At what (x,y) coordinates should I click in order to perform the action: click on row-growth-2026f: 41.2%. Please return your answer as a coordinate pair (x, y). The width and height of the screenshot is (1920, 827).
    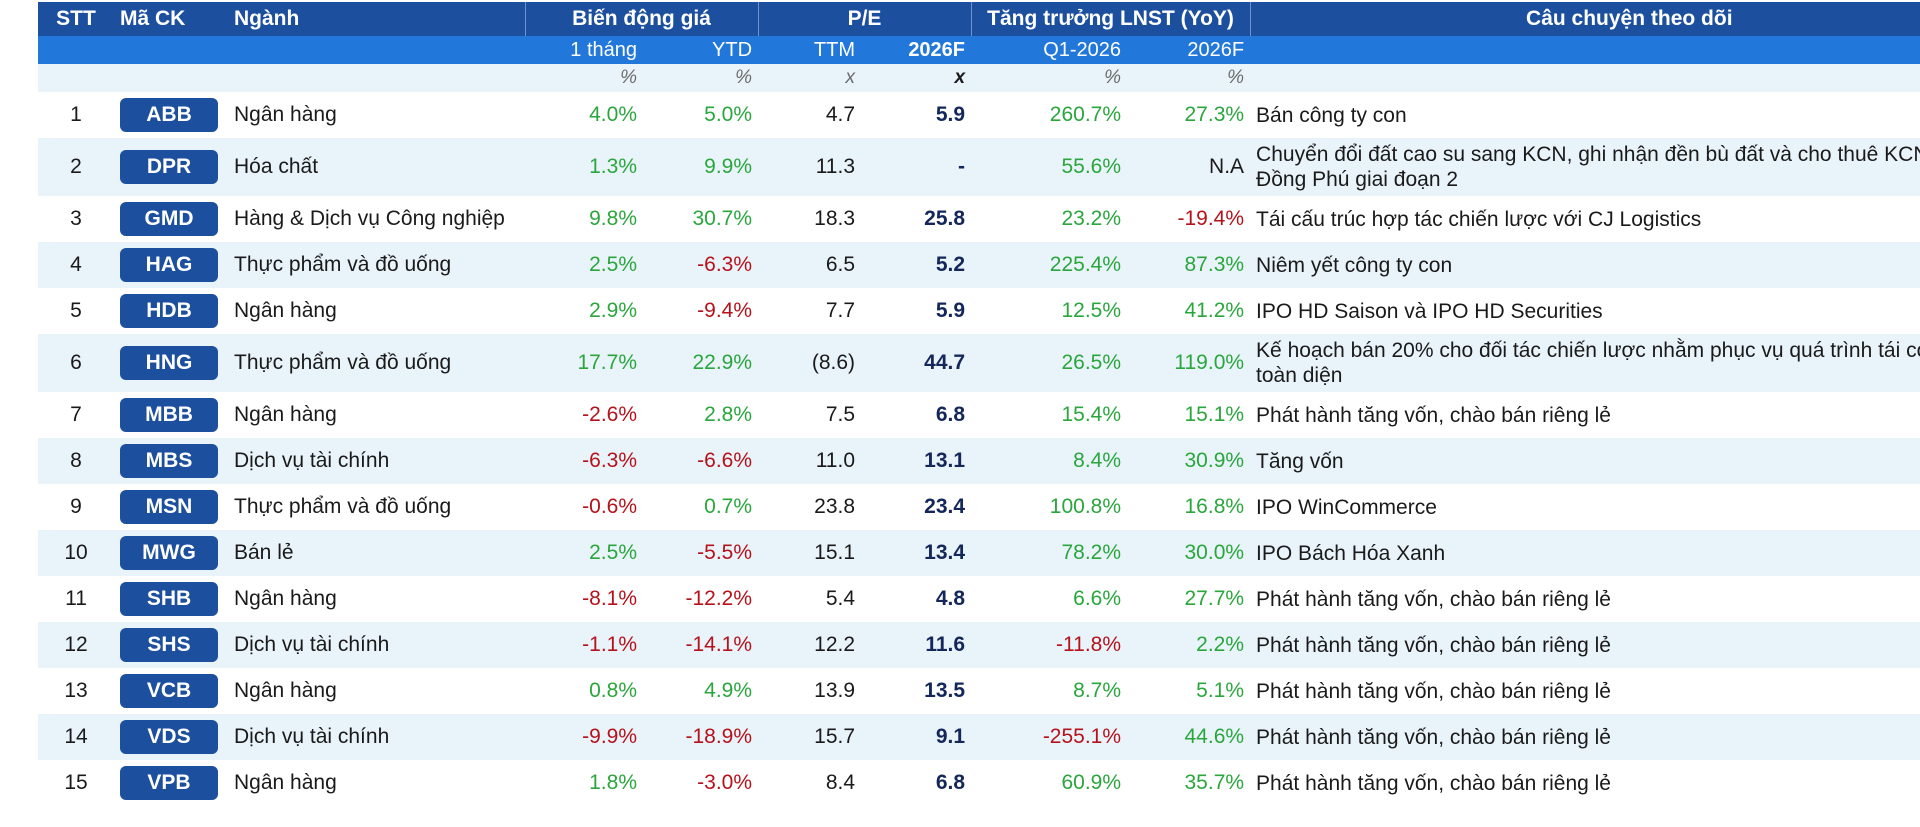
    Looking at the image, I should click on (1214, 310).